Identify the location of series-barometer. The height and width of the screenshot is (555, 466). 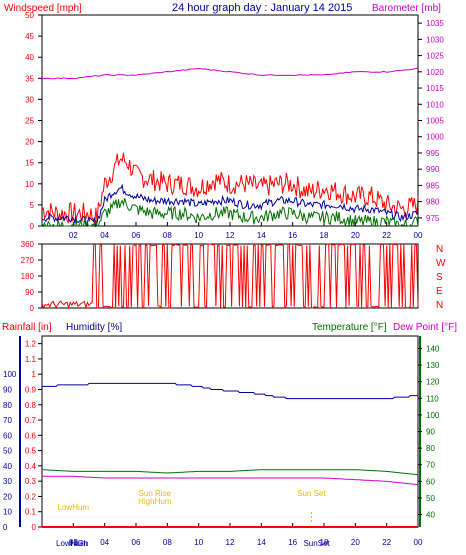
(230, 73).